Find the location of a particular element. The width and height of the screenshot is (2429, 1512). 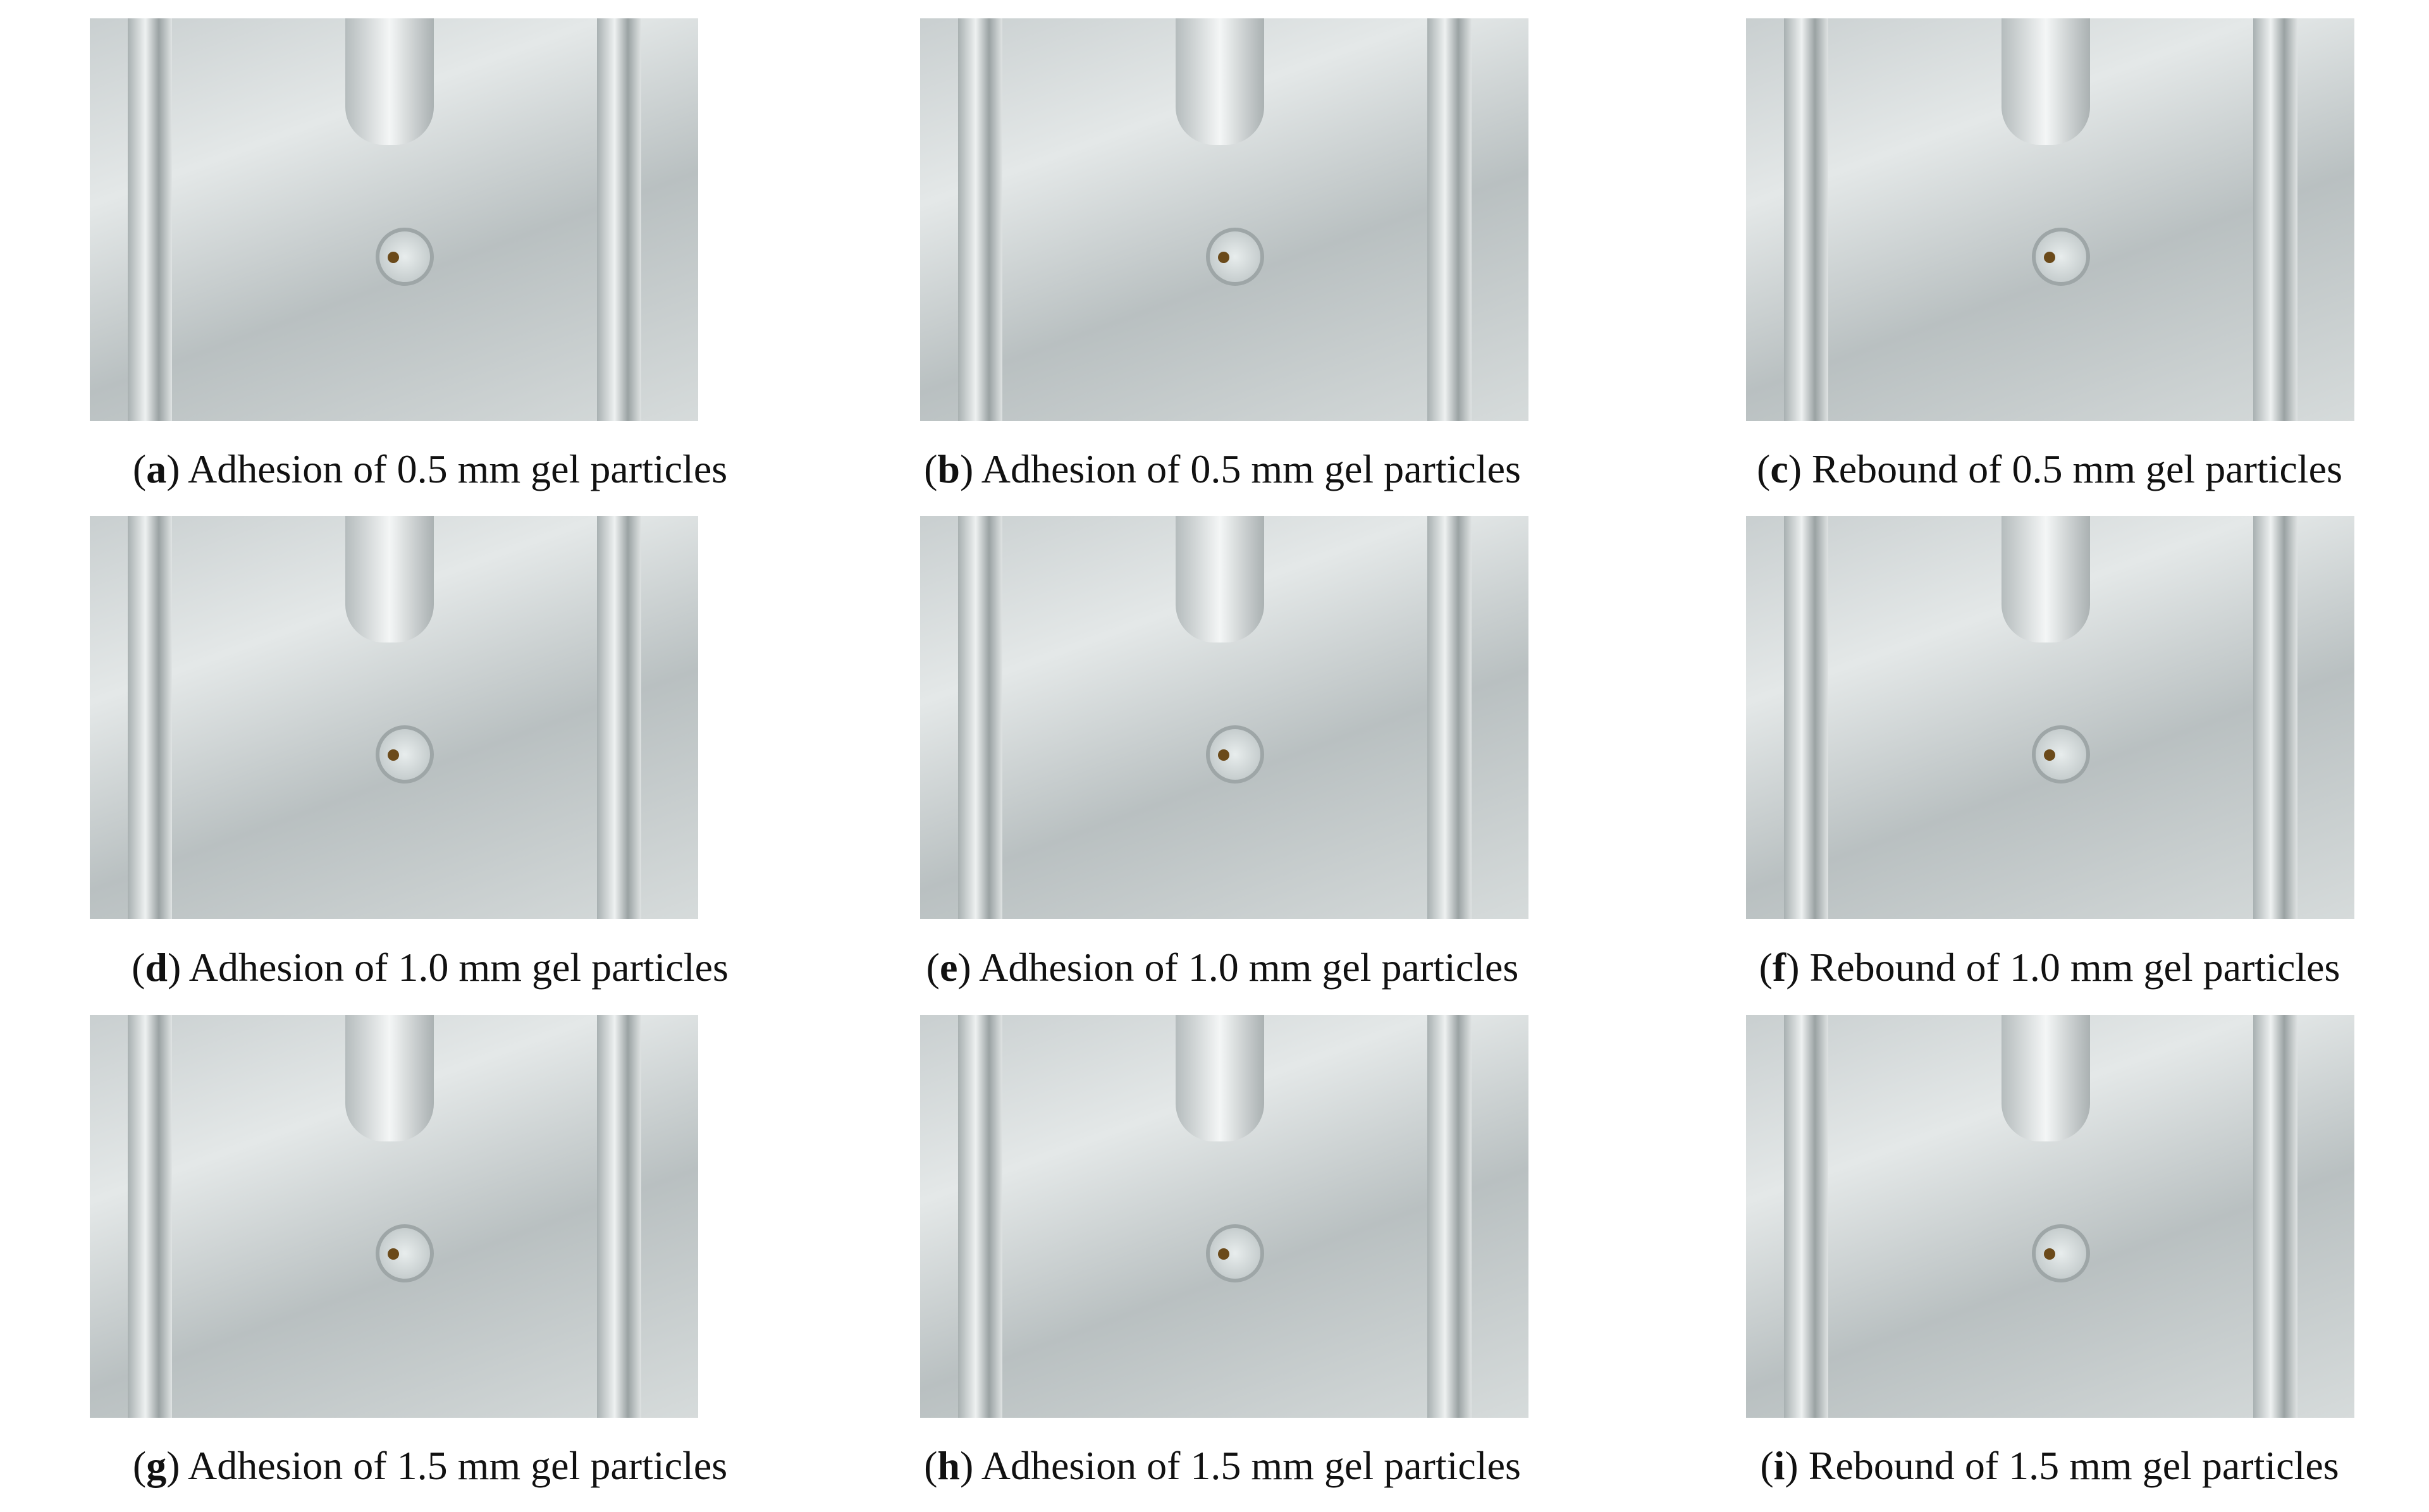

panel-label: f is located at coordinates (1780, 967).